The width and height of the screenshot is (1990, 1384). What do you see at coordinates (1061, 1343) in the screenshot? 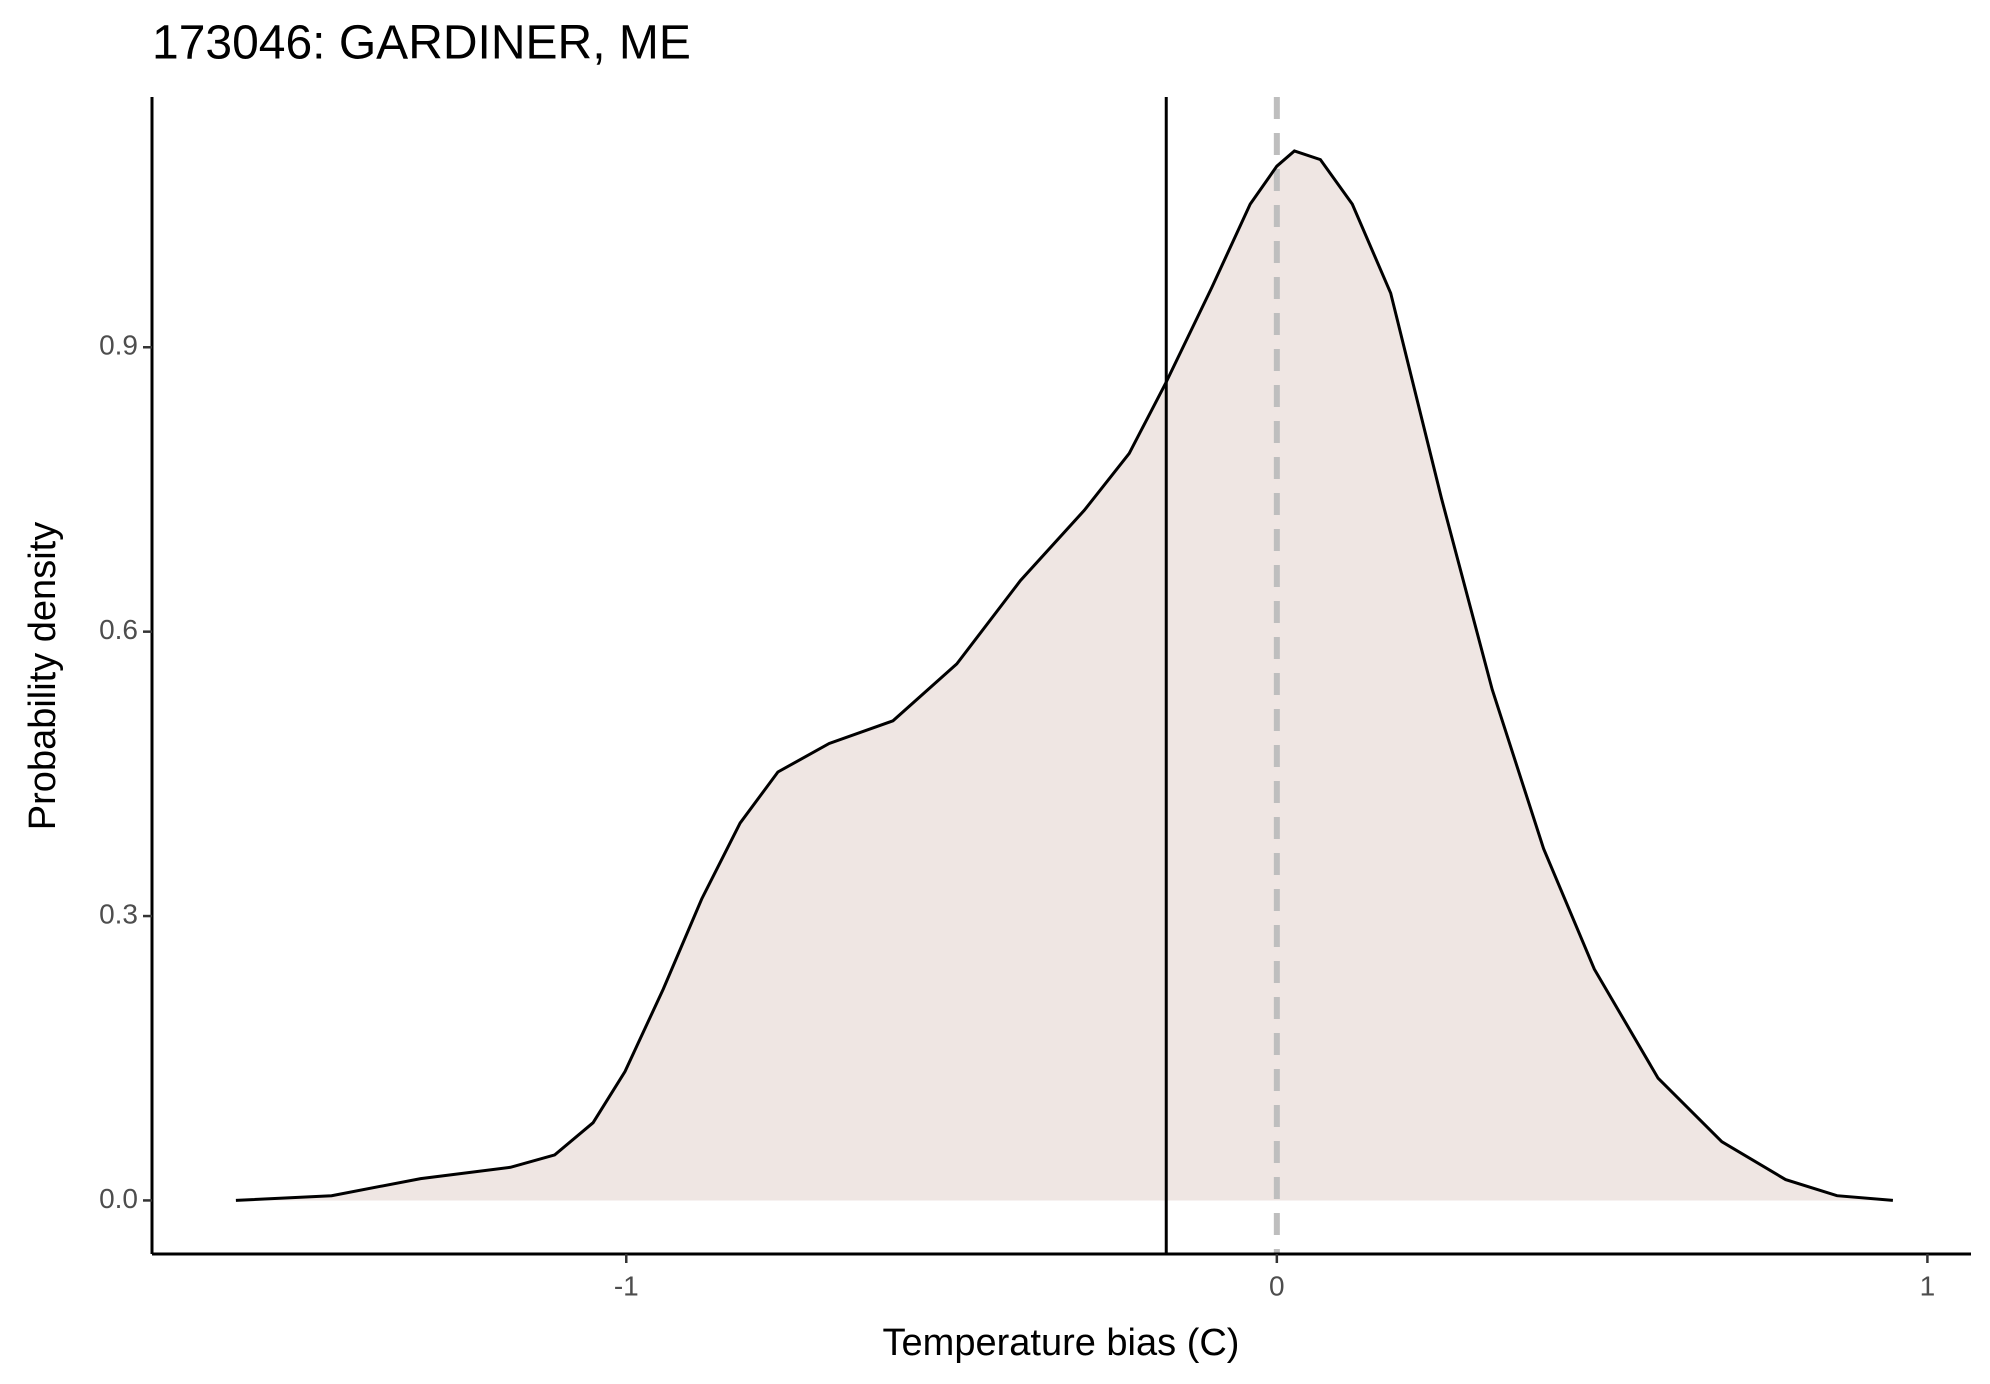
I see `x-axis-label: Temperature bias (C)` at bounding box center [1061, 1343].